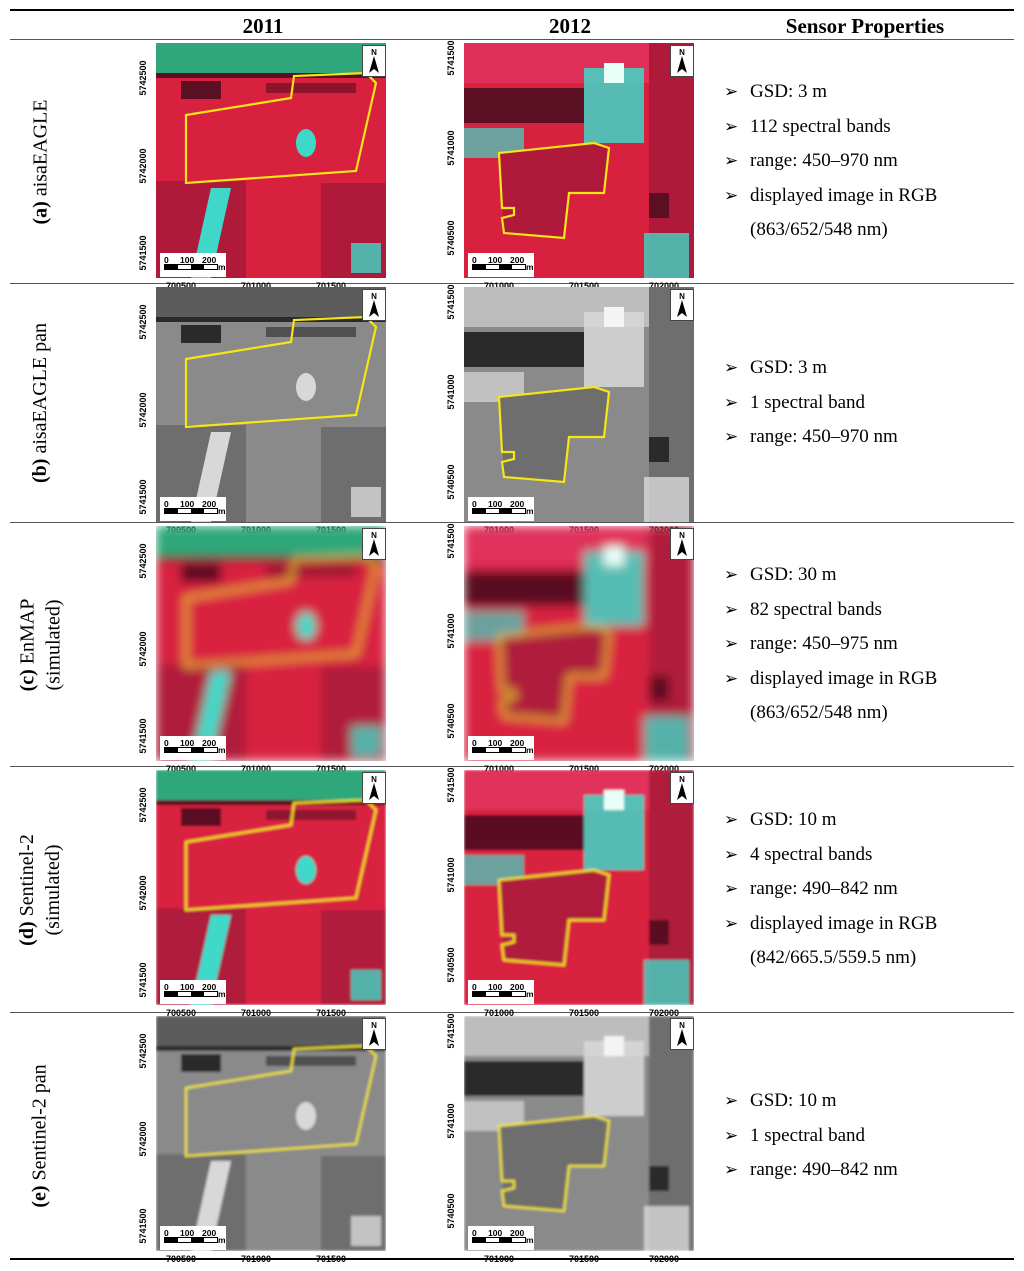  I want to click on x-tick-label: 702000, so click(664, 1013).